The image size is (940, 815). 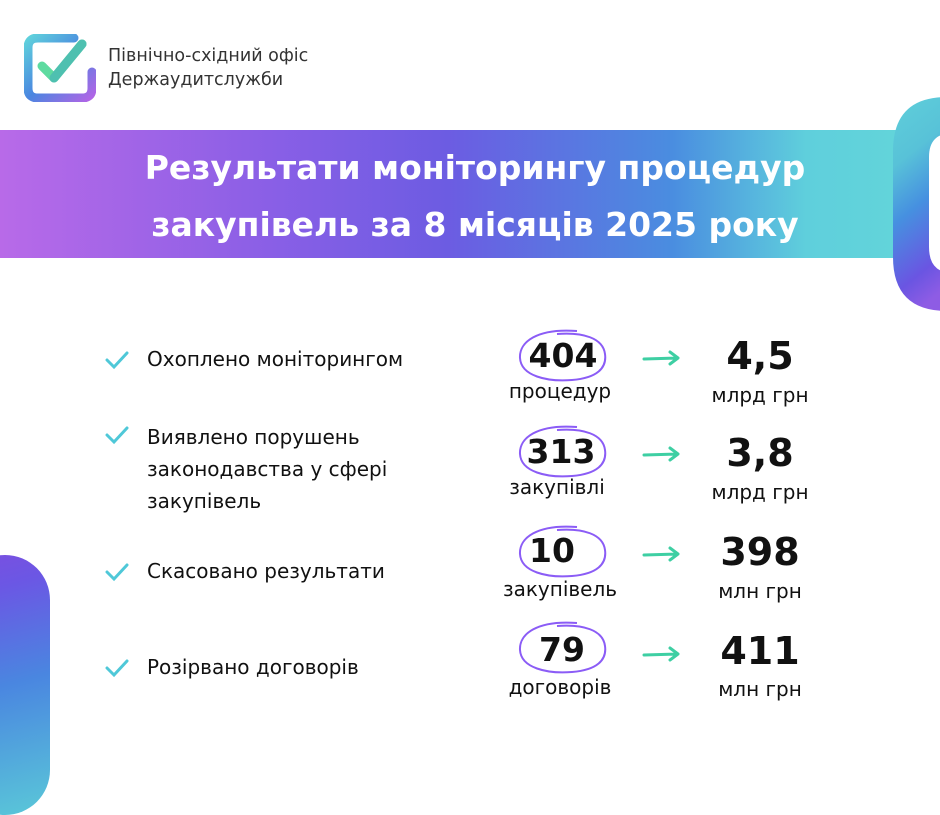 What do you see at coordinates (760, 453) in the screenshot?
I see `row-value: 3,8` at bounding box center [760, 453].